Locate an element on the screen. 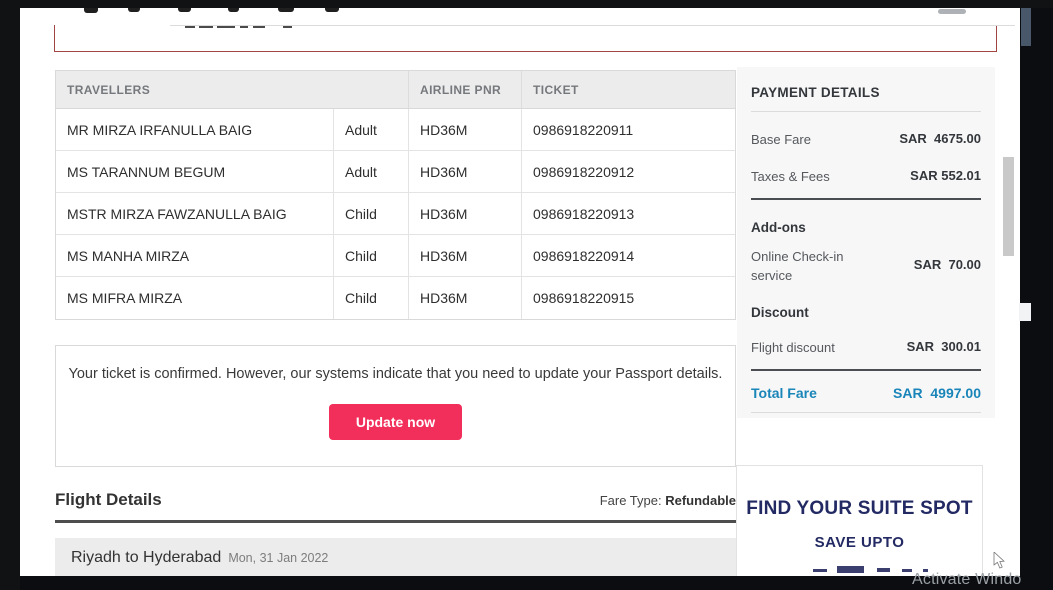 The height and width of the screenshot is (590, 1053). column-header-travellers: TRAVELLERS is located at coordinates (109, 89).